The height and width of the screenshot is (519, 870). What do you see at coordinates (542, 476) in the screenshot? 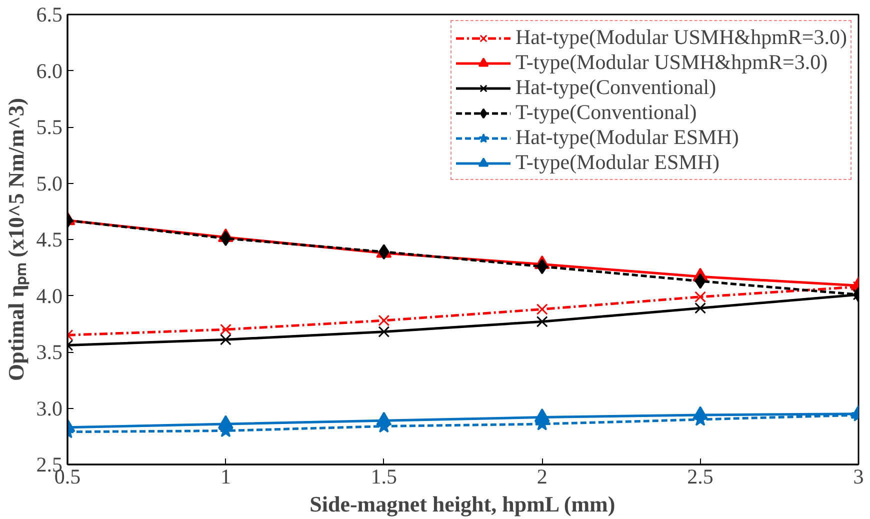
I see `x-tick-label: 2` at bounding box center [542, 476].